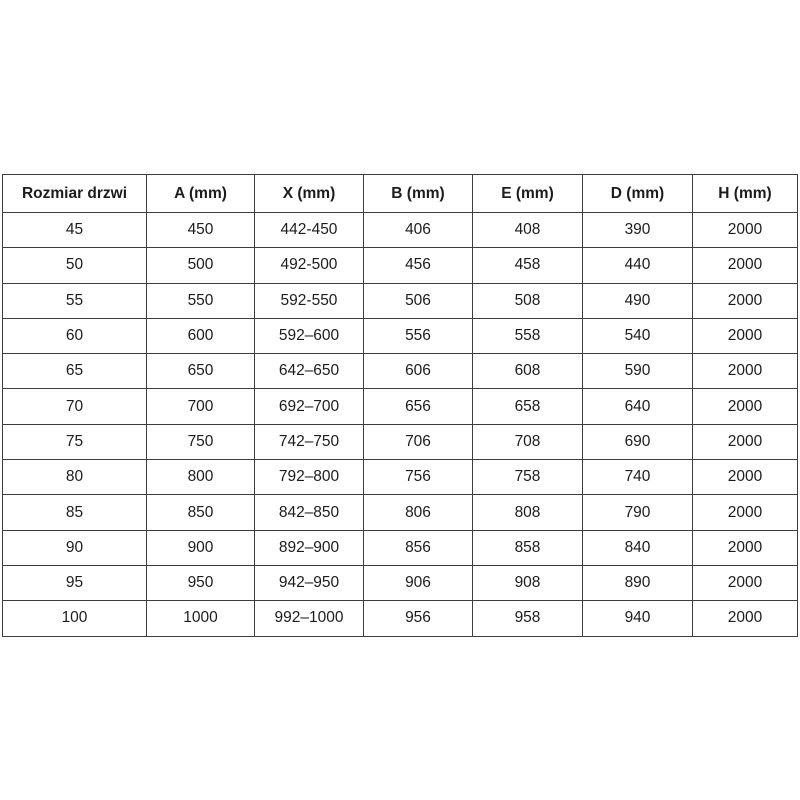  What do you see at coordinates (200, 406) in the screenshot?
I see `table-cell: 700` at bounding box center [200, 406].